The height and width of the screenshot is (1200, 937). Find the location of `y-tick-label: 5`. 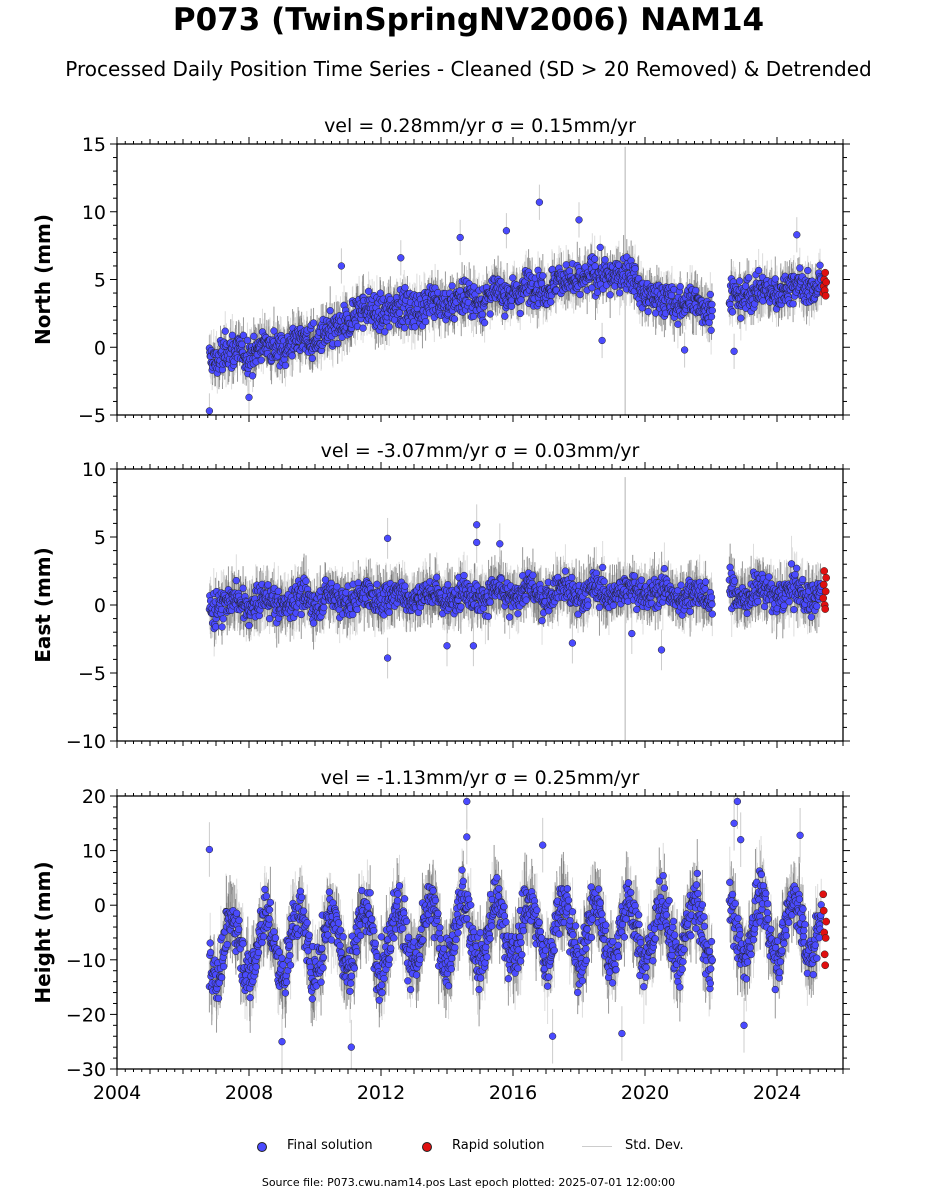

y-tick-label: 5 is located at coordinates (100, 281).